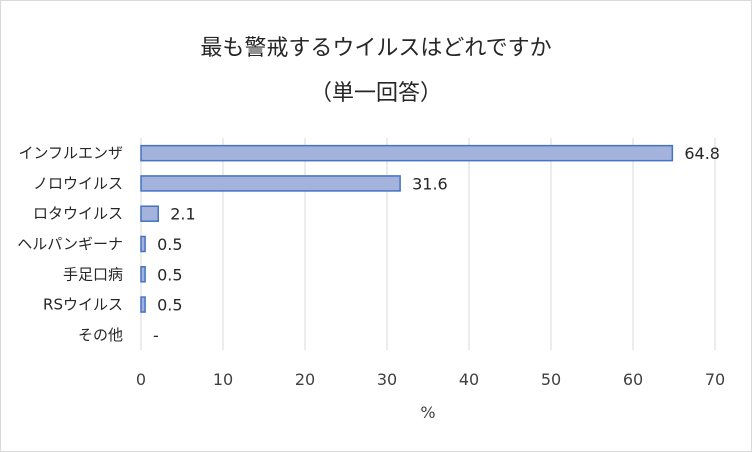 The width and height of the screenshot is (752, 452). I want to click on data-label-1: 31.6, so click(430, 183).